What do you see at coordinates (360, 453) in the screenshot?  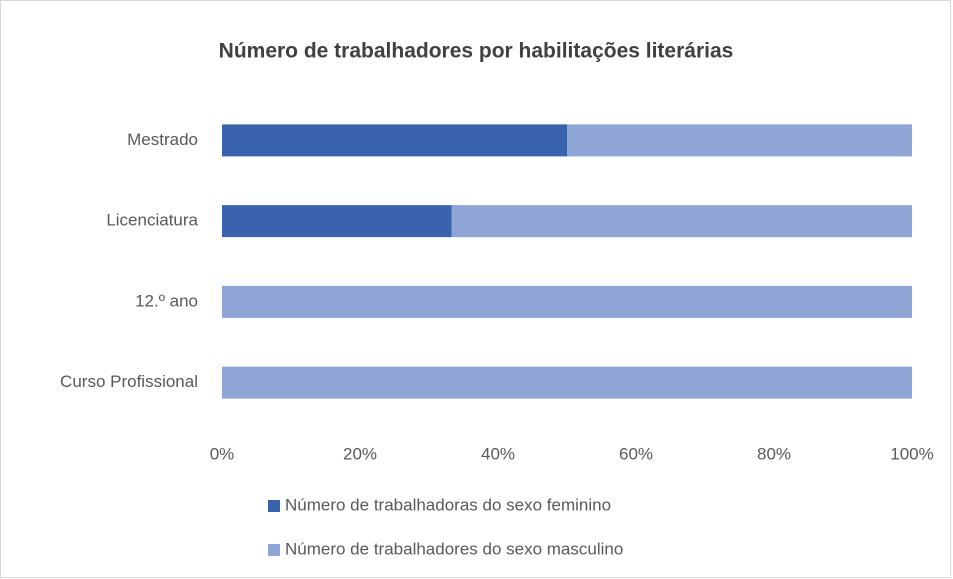 I see `x-tick-label: 20%` at bounding box center [360, 453].